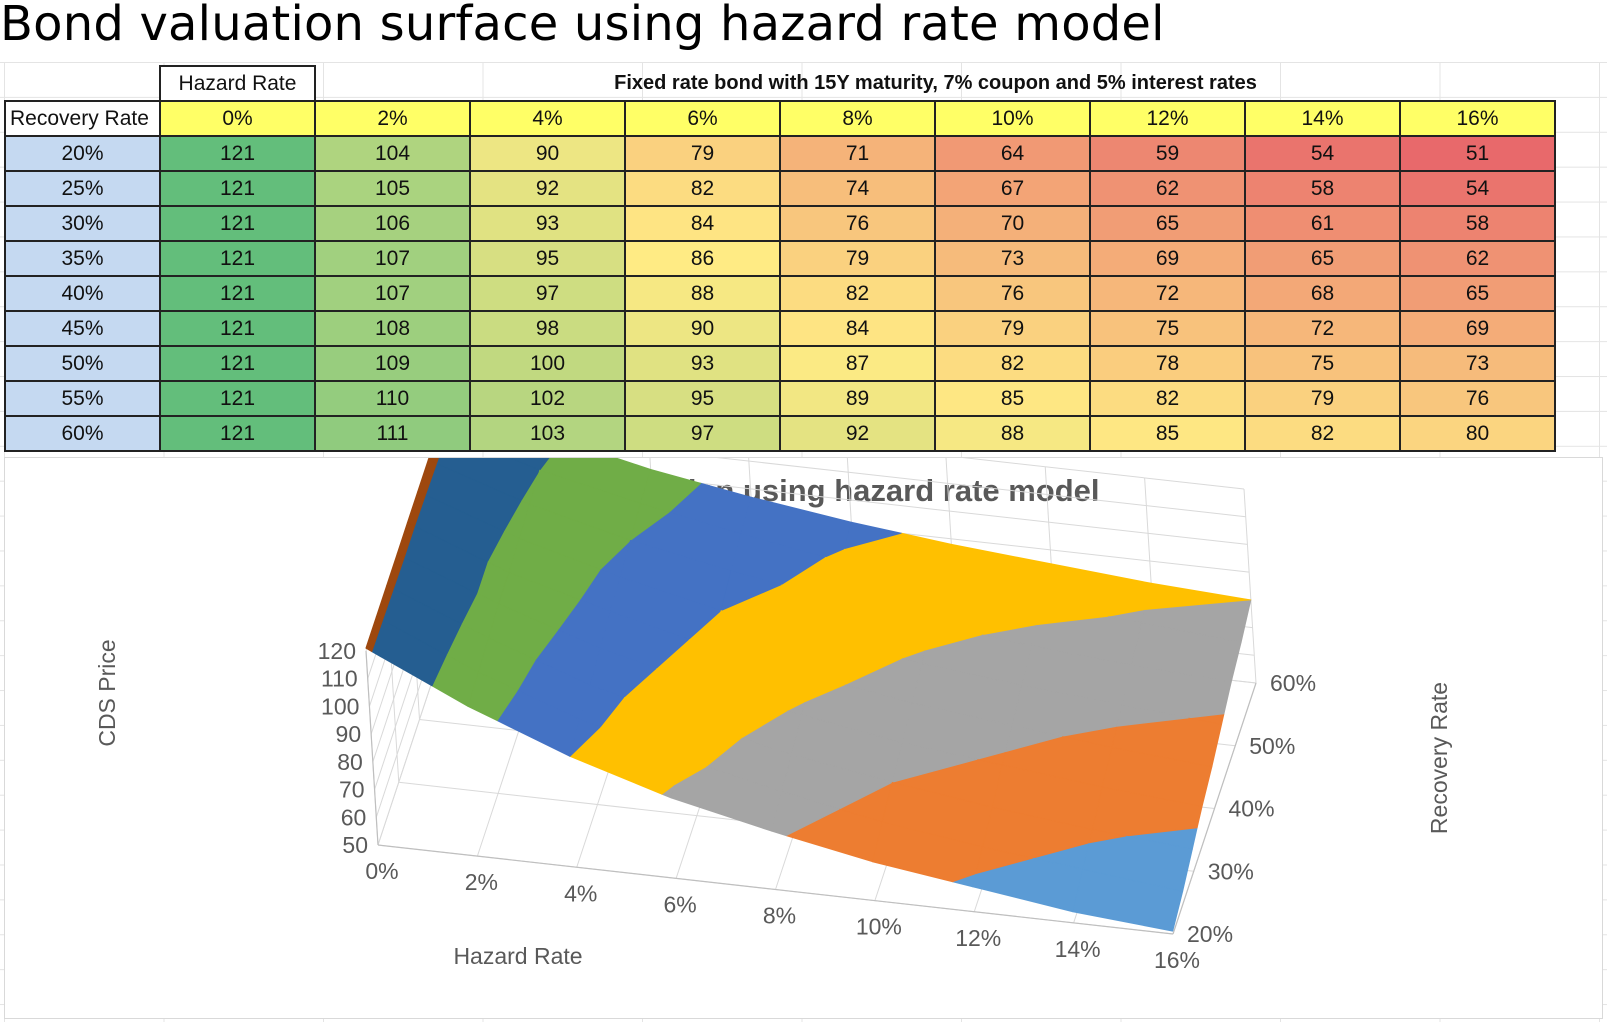 The height and width of the screenshot is (1024, 1607). I want to click on value-cell: 86, so click(702, 258).